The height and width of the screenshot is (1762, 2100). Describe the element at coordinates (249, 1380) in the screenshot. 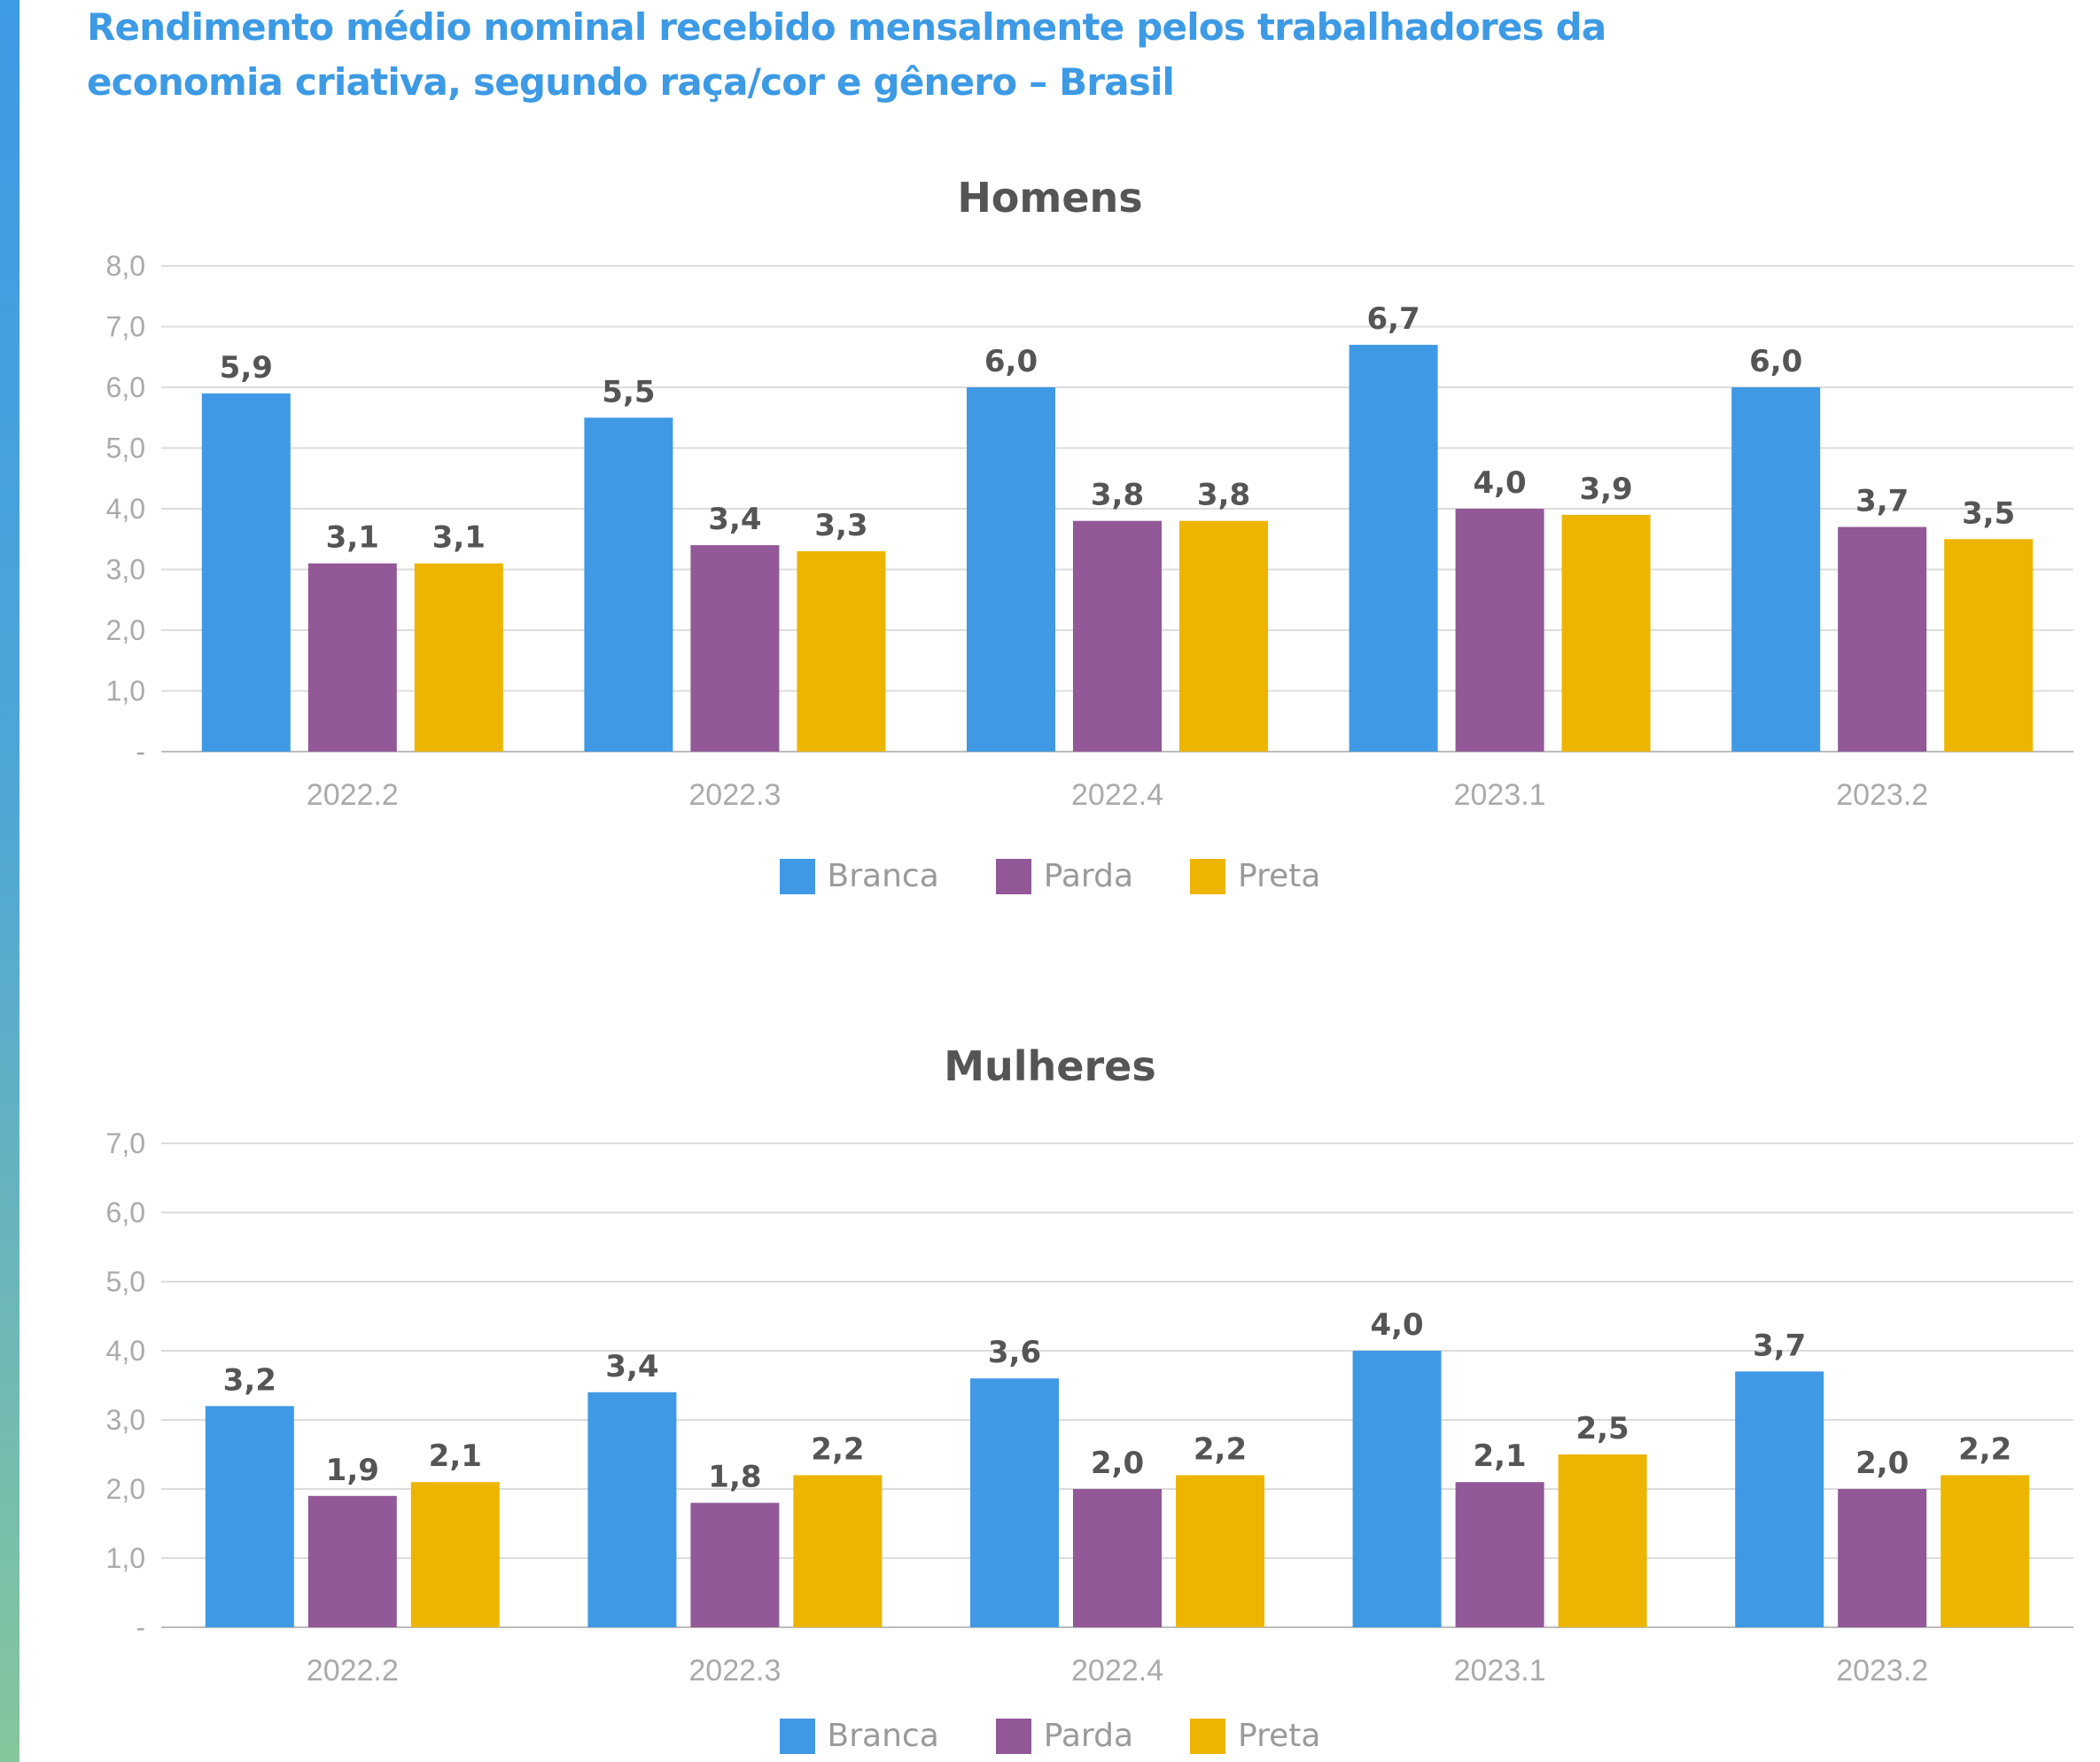

I see `data-label: 3,2` at that location.